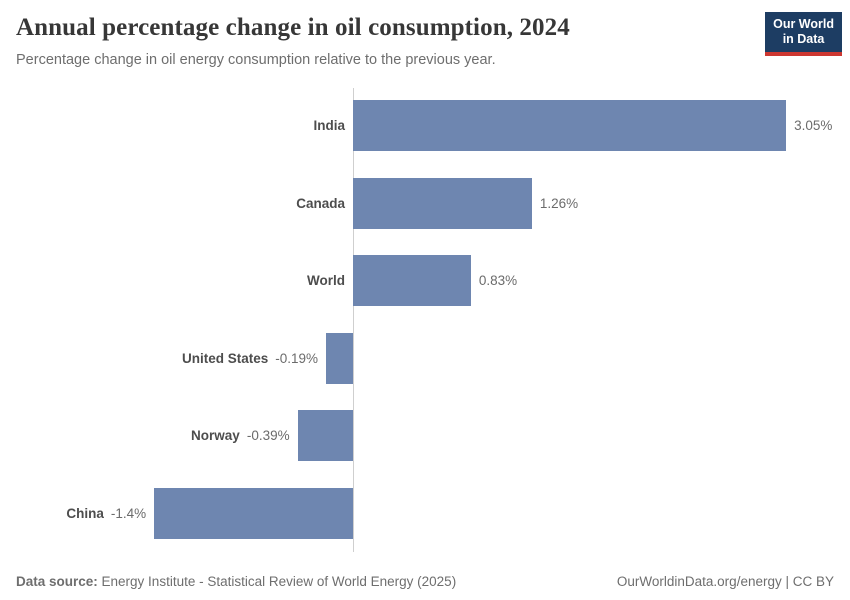 The height and width of the screenshot is (600, 850). Describe the element at coordinates (559, 203) in the screenshot. I see `value-label: 1.26%` at that location.